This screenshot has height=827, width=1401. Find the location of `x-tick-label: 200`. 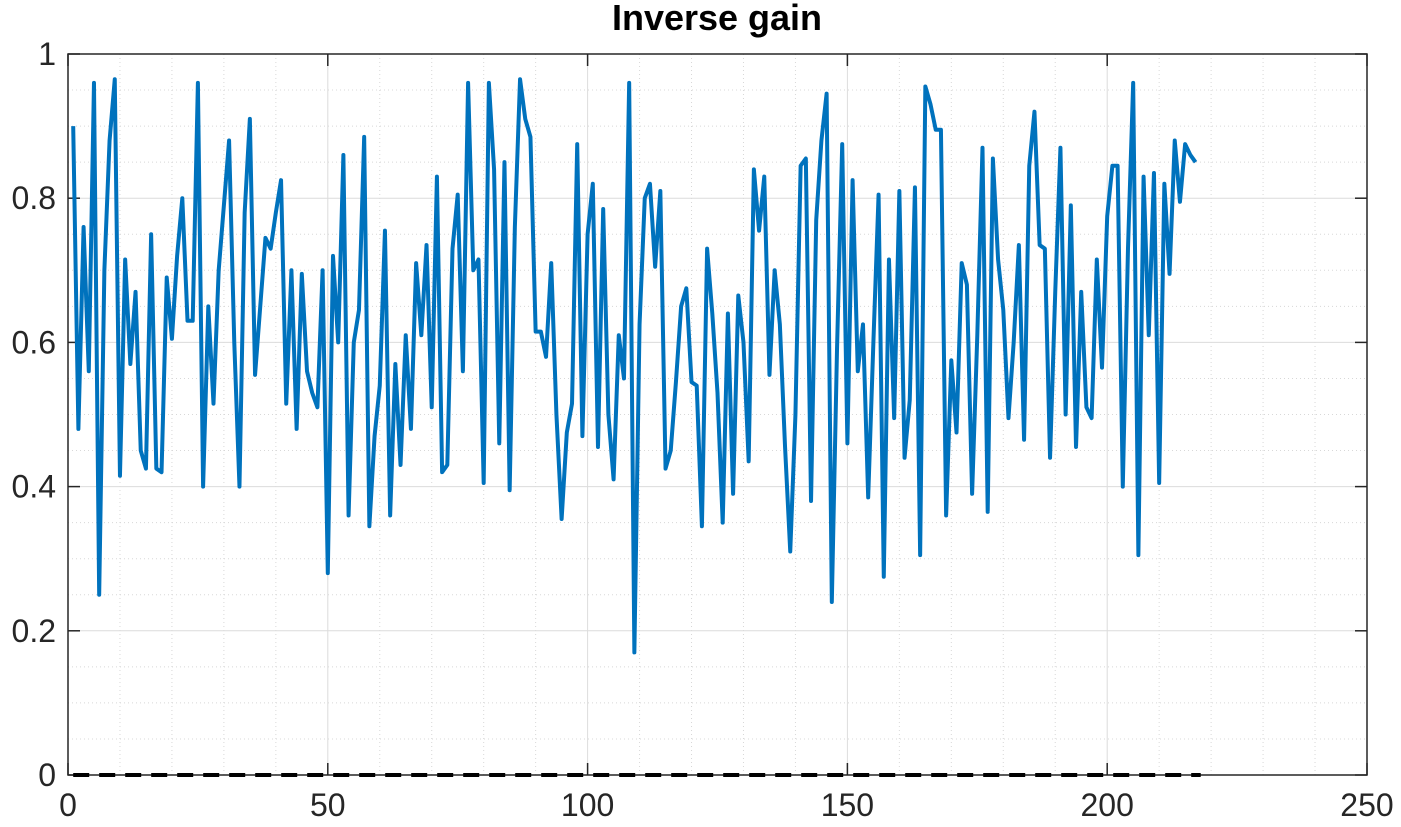

x-tick-label: 200 is located at coordinates (1107, 805).